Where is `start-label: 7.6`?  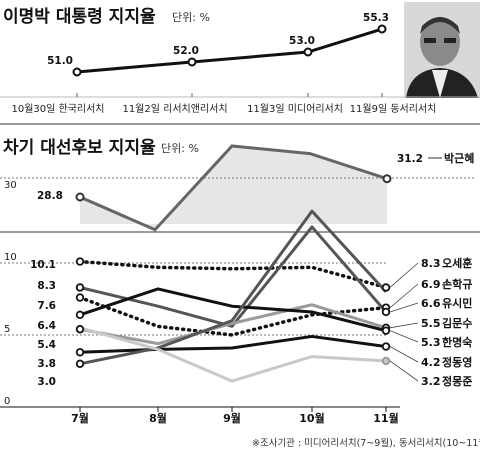 start-label: 7.6 is located at coordinates (46, 306).